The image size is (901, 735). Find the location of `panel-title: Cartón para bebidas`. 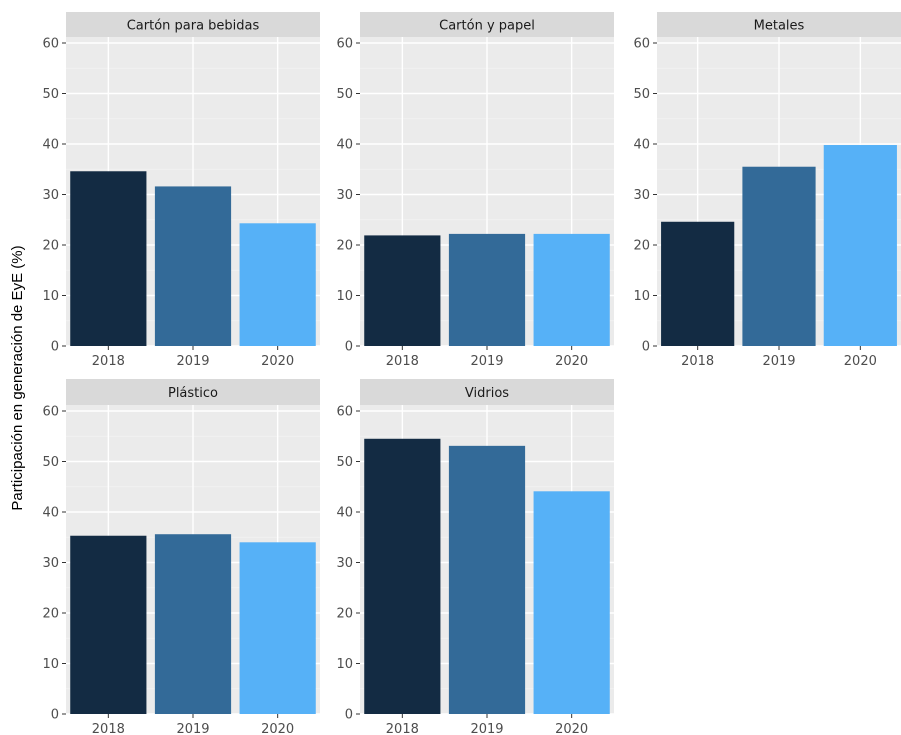

panel-title: Cartón para bebidas is located at coordinates (193, 26).